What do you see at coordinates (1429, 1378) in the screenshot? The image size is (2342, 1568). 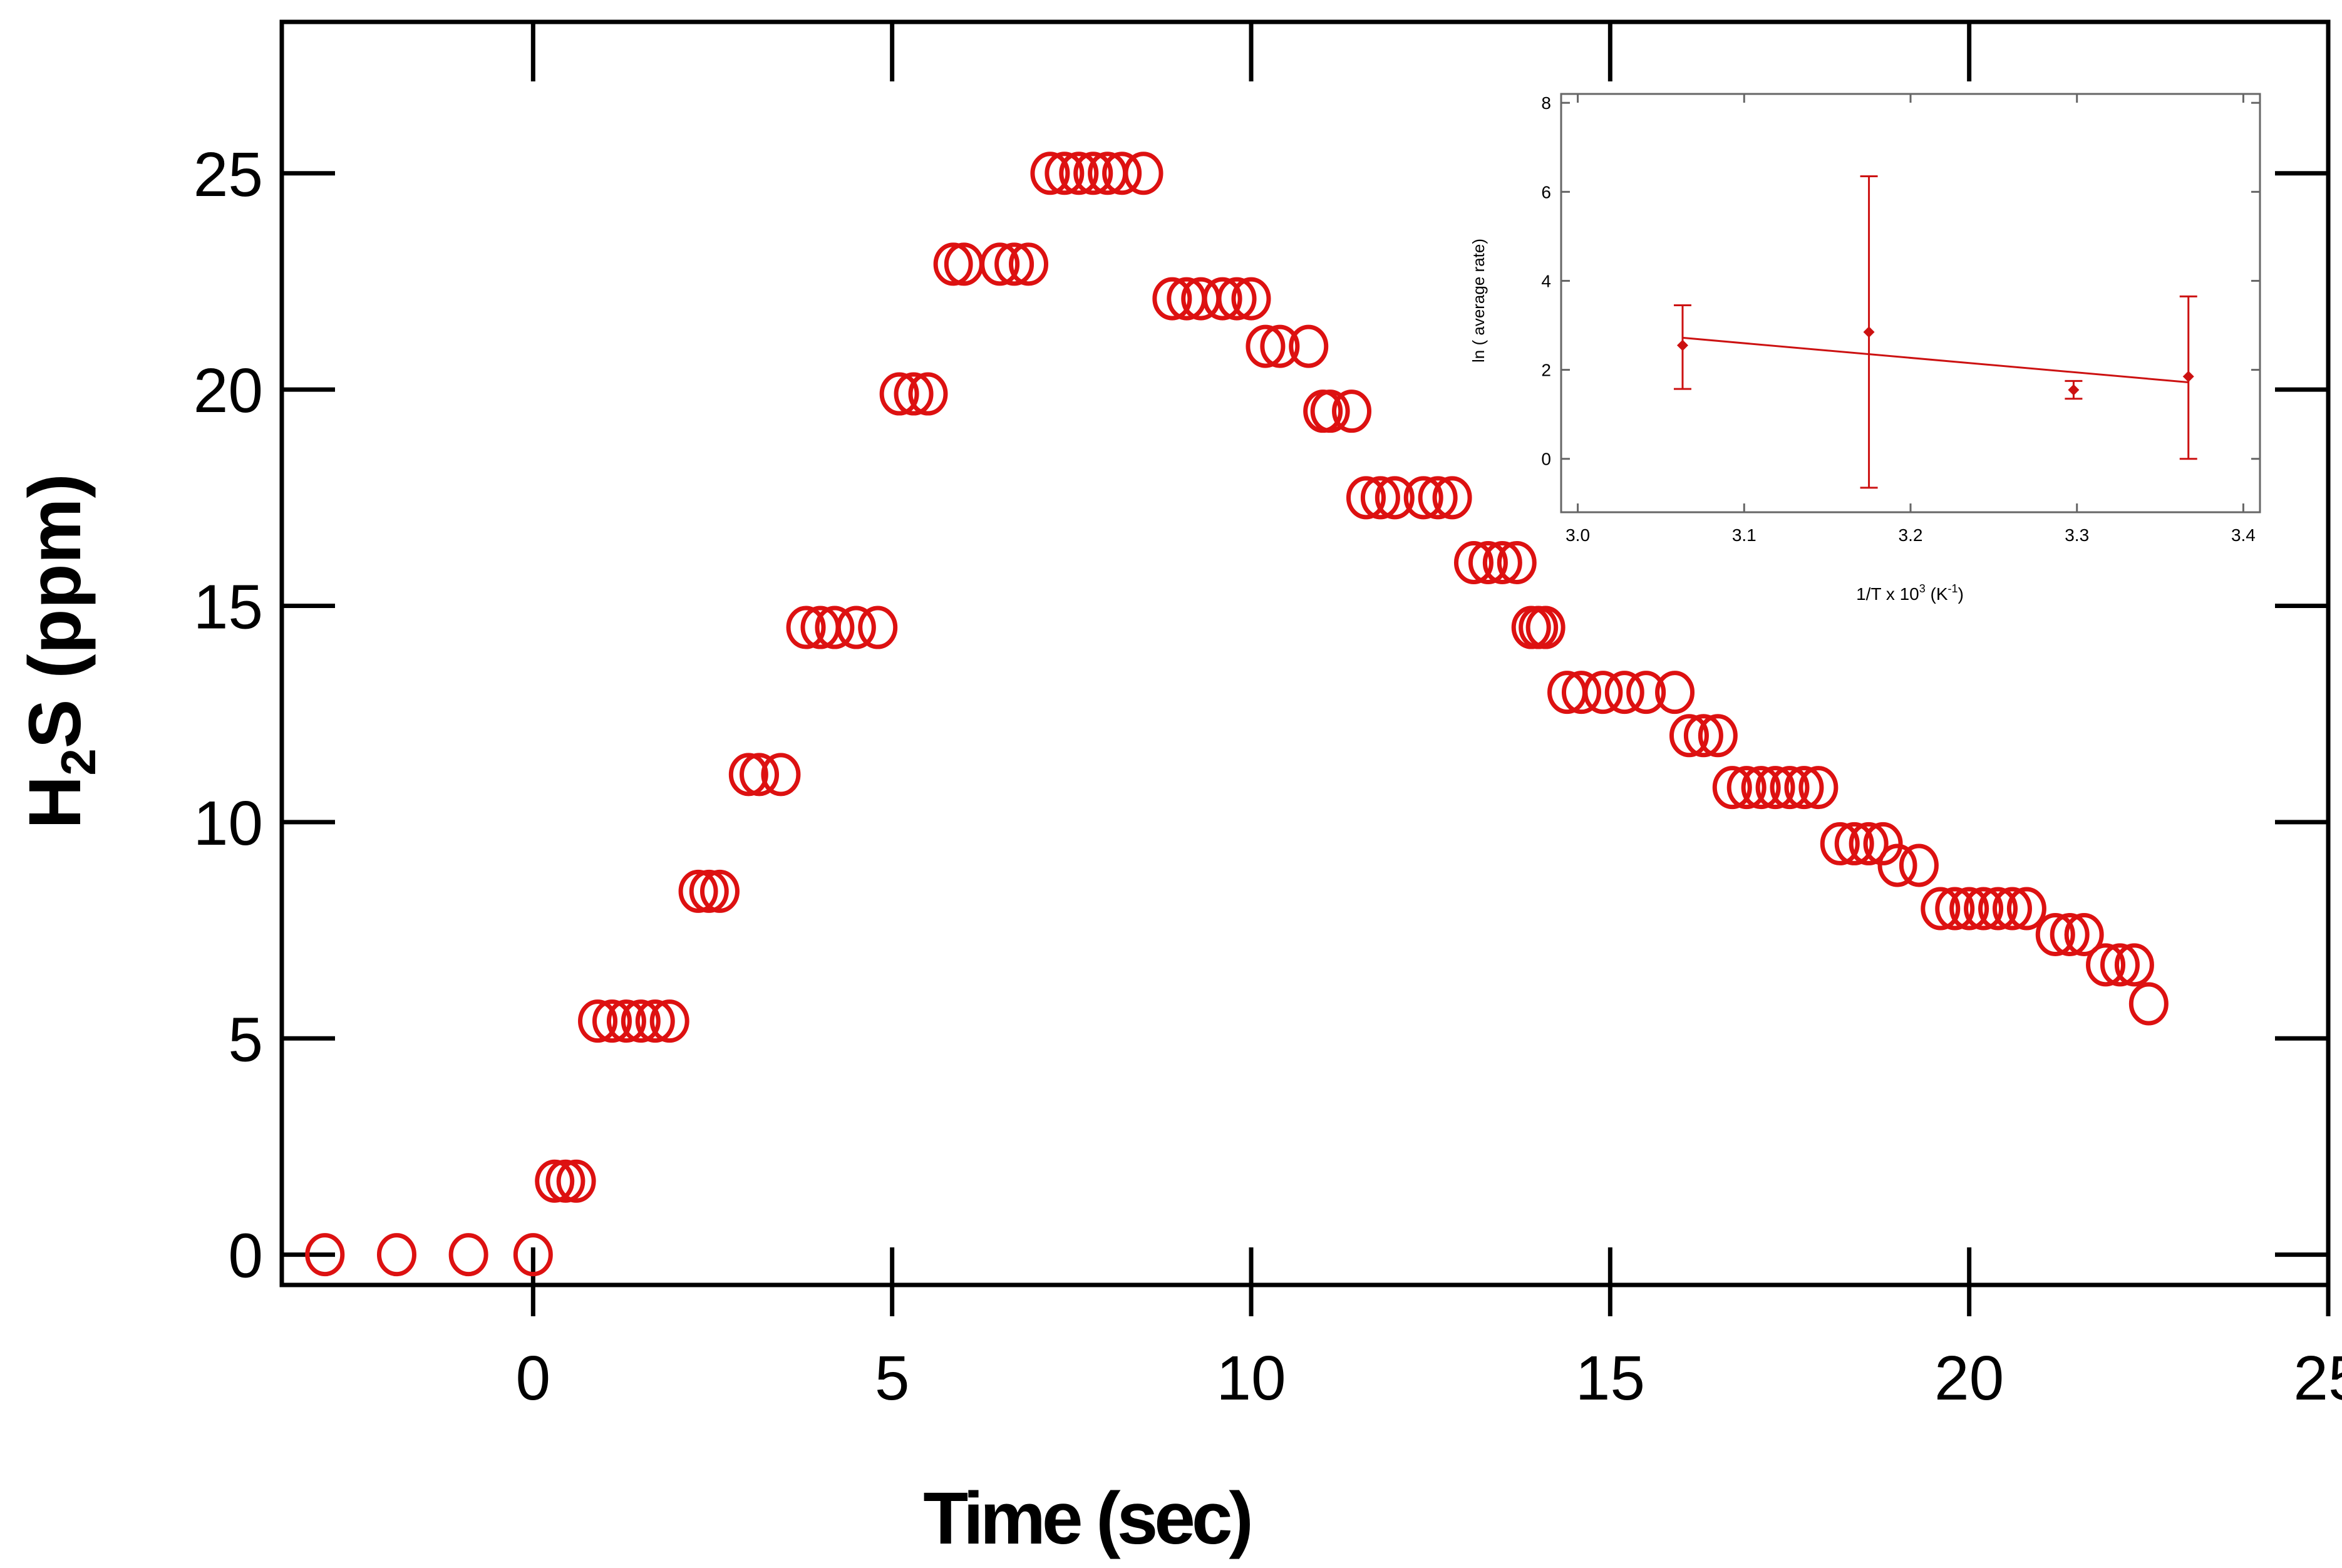 I see `main-x-tick-labels: 0 5 10 15 20 25` at bounding box center [1429, 1378].